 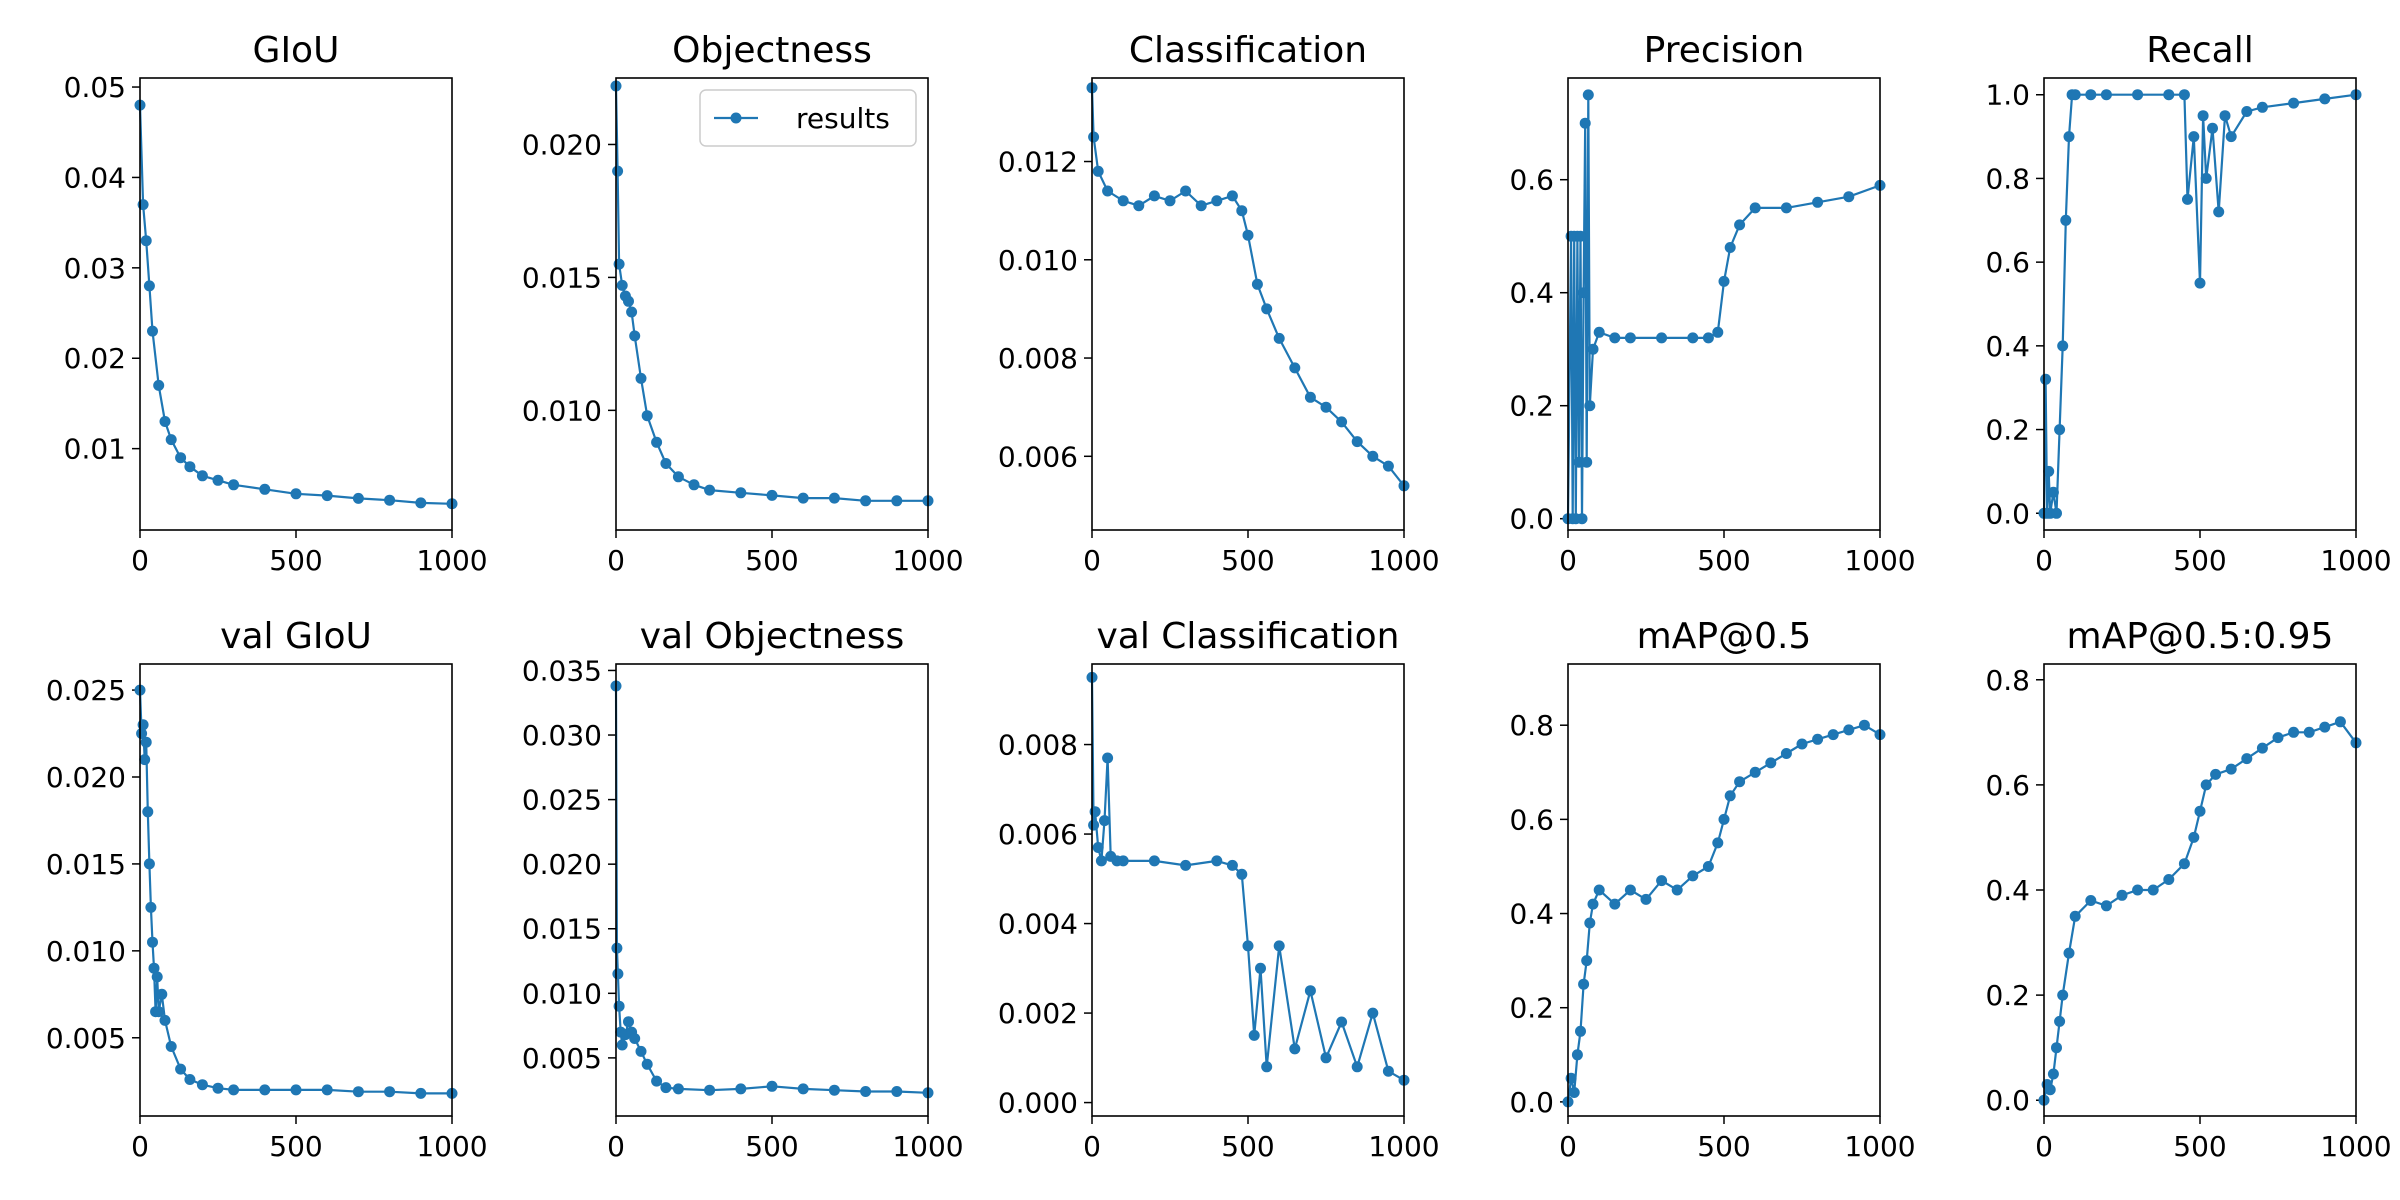 I want to click on y-tick-label: 0.000, so click(x=1038, y=1103).